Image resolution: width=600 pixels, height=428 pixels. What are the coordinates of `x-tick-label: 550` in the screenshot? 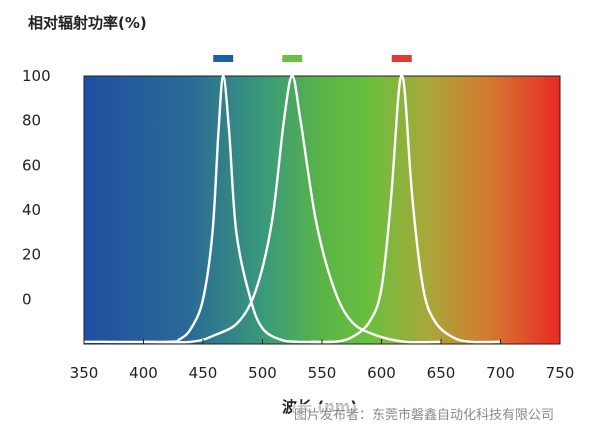 It's located at (322, 373).